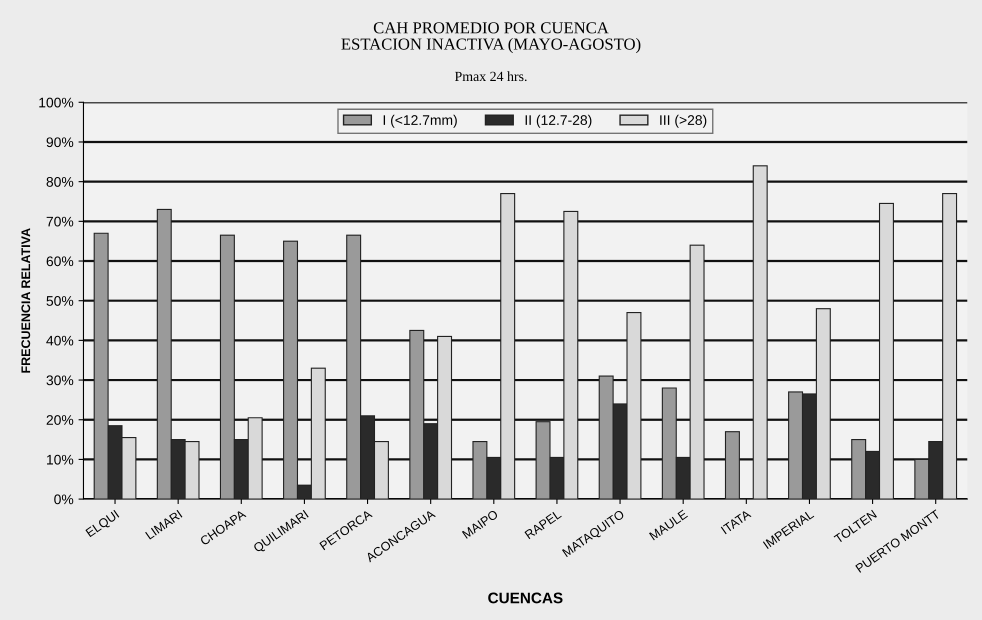 Image resolution: width=982 pixels, height=620 pixels. I want to click on y-tick-label: 70%, so click(60, 221).